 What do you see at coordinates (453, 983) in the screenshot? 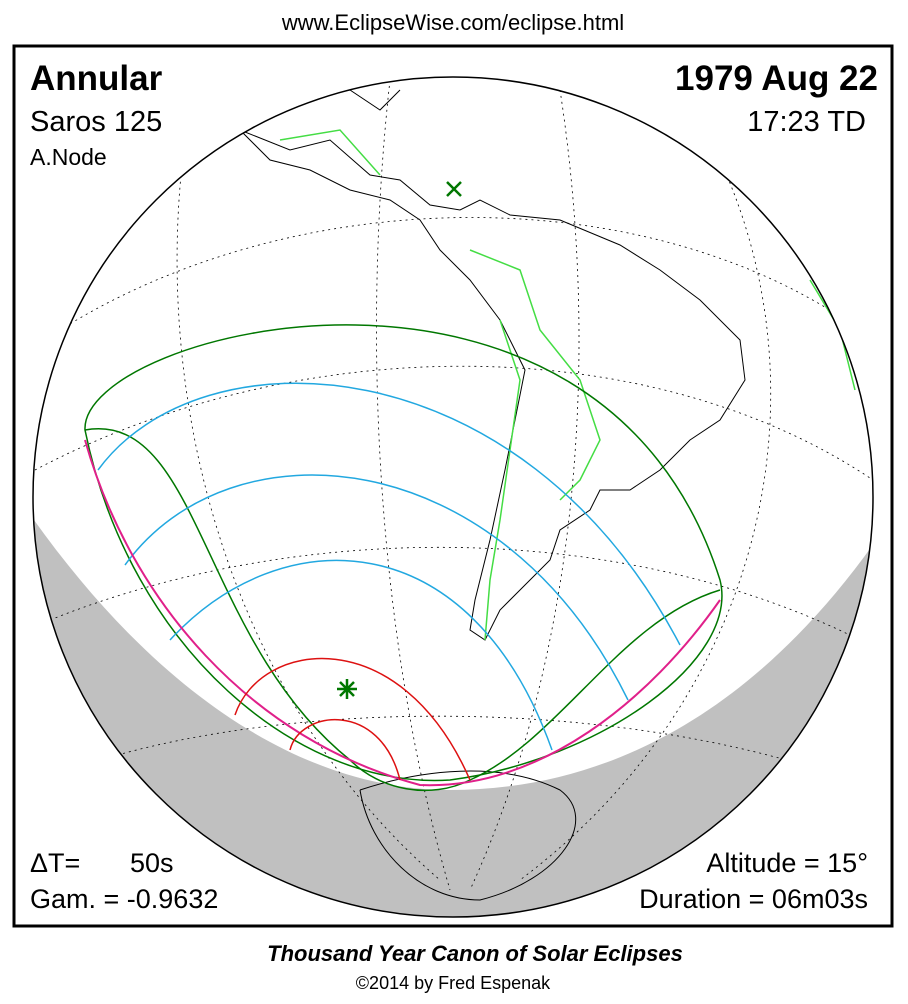
I see `copyright: ©2014 by Fred Espenak` at bounding box center [453, 983].